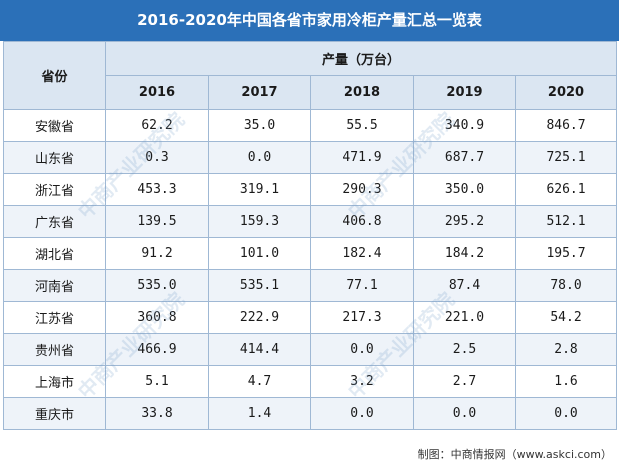 Image resolution: width=619 pixels, height=470 pixels. I want to click on value-cell-2020: 846.7, so click(566, 125).